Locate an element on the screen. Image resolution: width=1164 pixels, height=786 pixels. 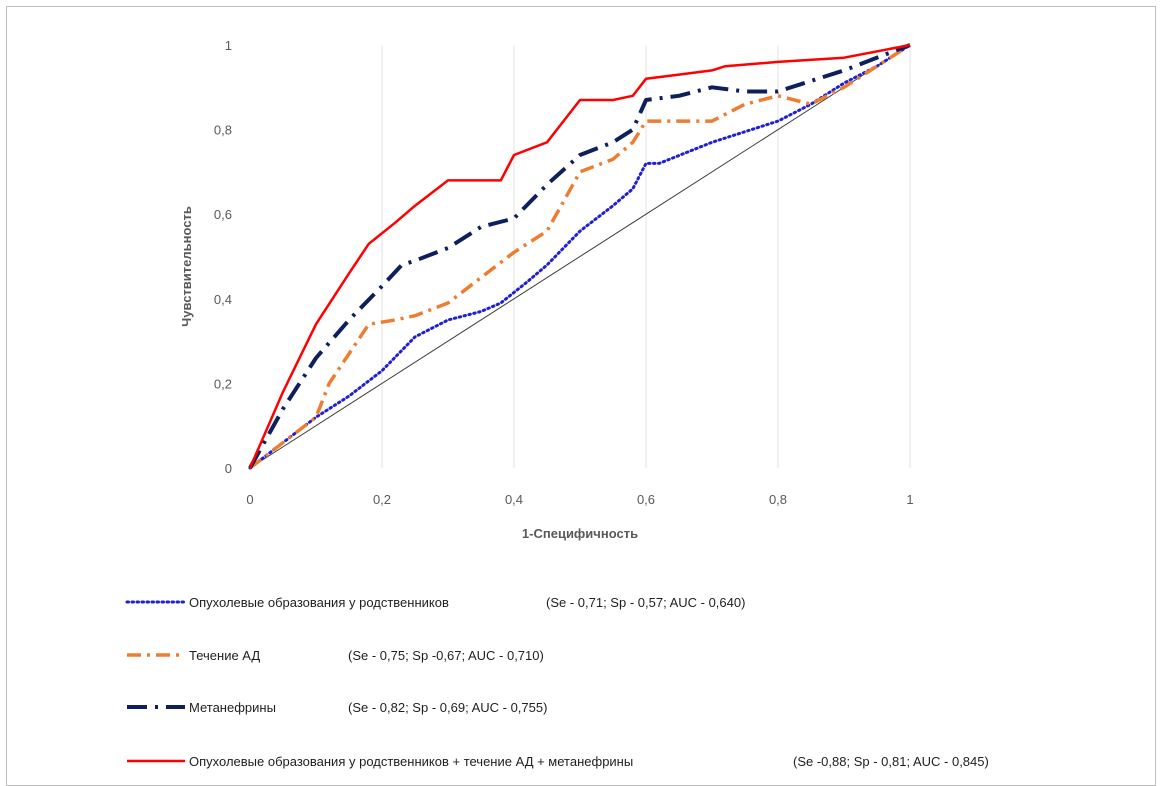
x-tick-label: 0,2 is located at coordinates (382, 499).